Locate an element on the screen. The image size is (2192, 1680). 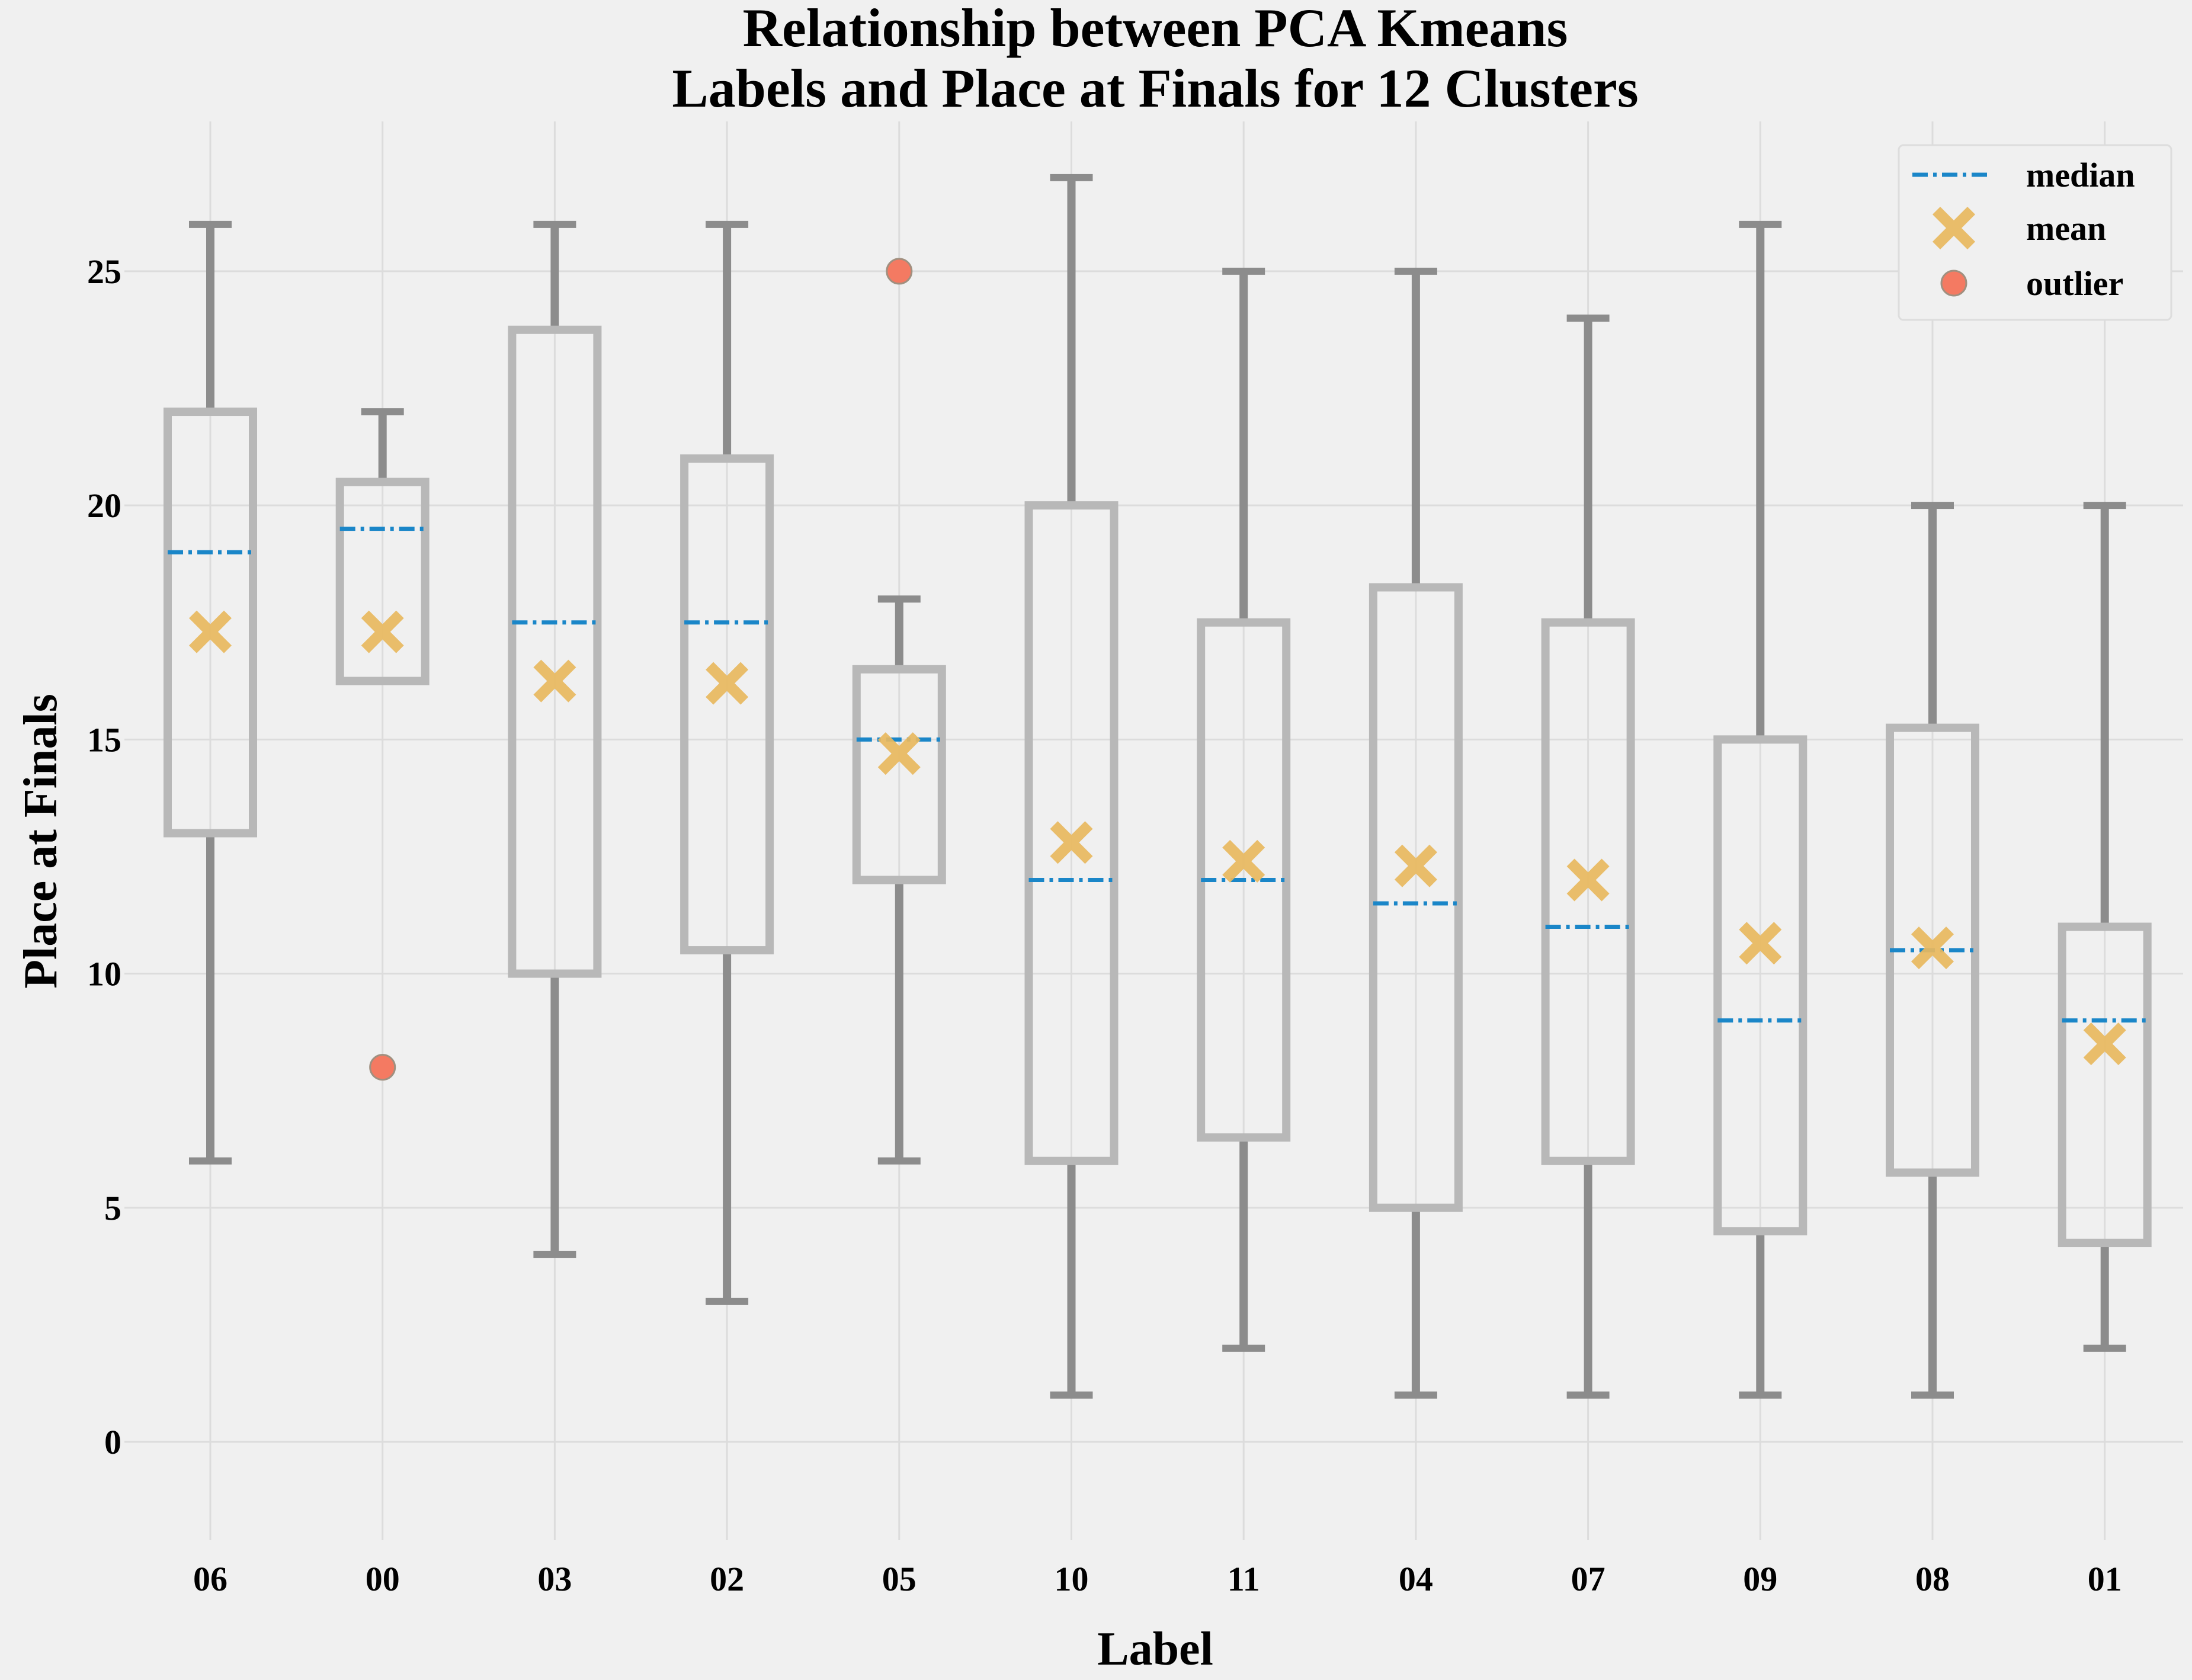
y-tick-label: 0 is located at coordinates (113, 1442).